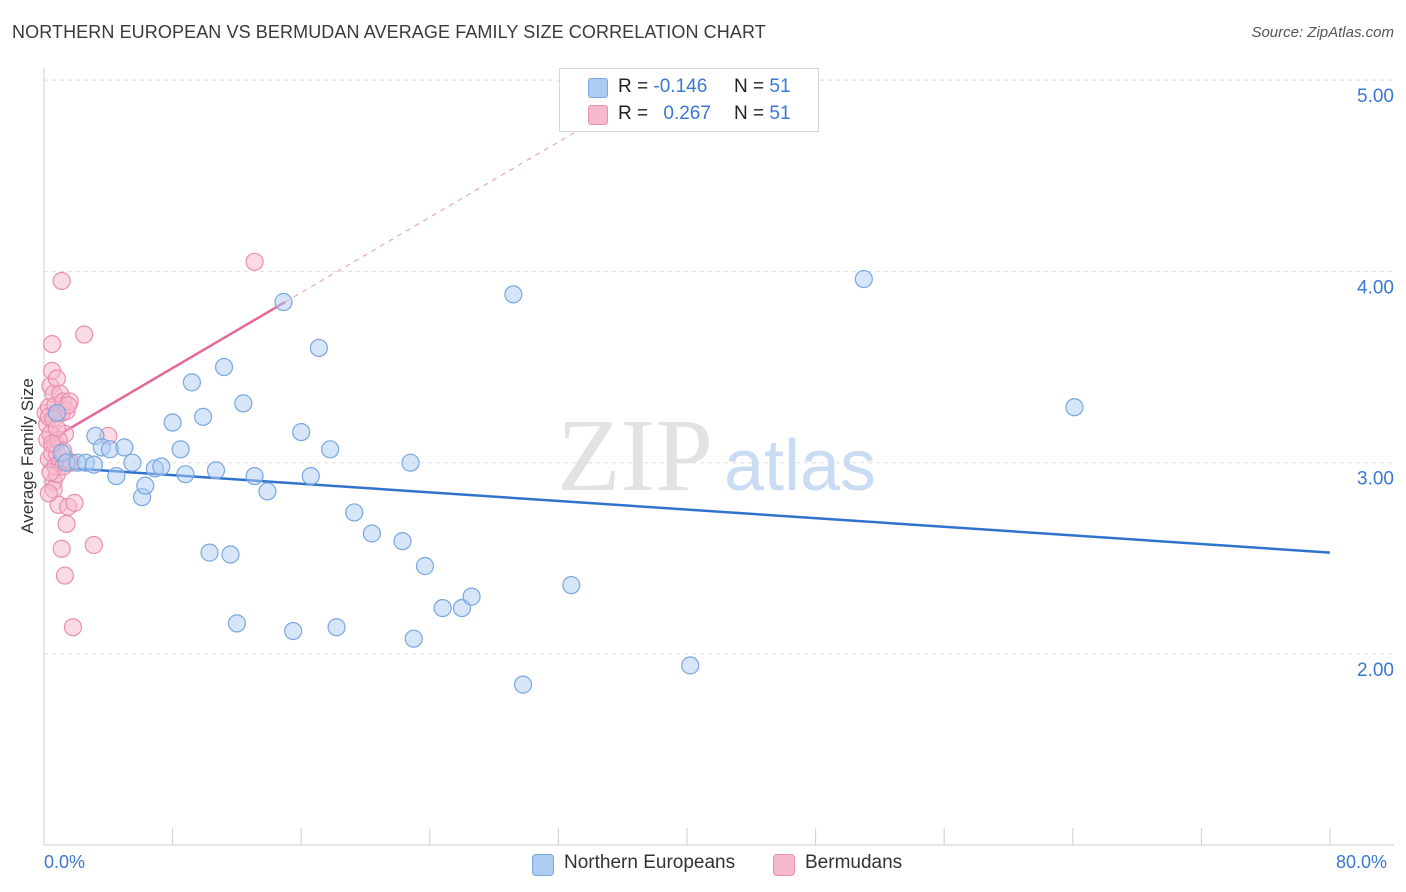  Describe the element at coordinates (1322, 32) in the screenshot. I see `source-credit: Source: ZipAtlas.com` at that location.